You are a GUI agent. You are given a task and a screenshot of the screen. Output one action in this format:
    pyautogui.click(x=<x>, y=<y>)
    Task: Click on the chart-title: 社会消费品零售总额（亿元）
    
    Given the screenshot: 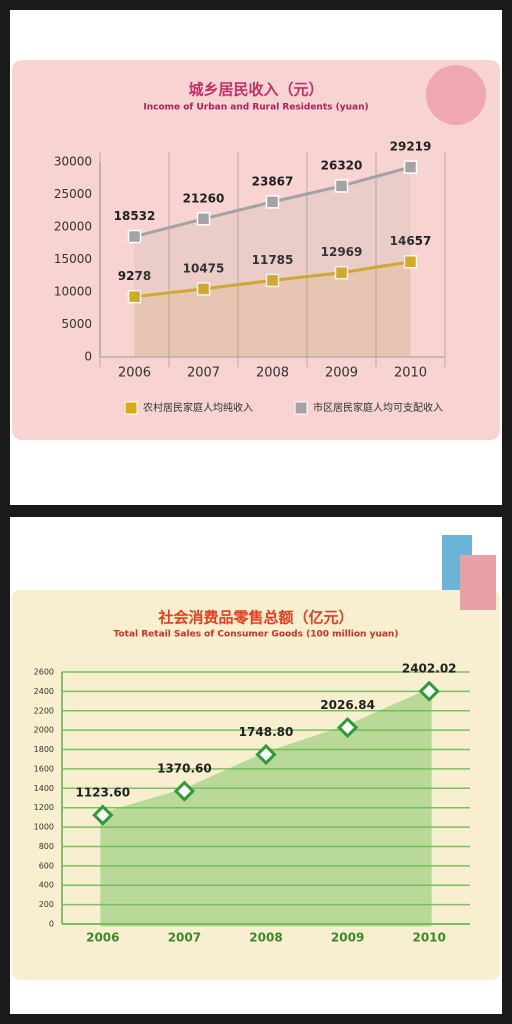 What is the action you would take?
    pyautogui.click(x=255, y=618)
    